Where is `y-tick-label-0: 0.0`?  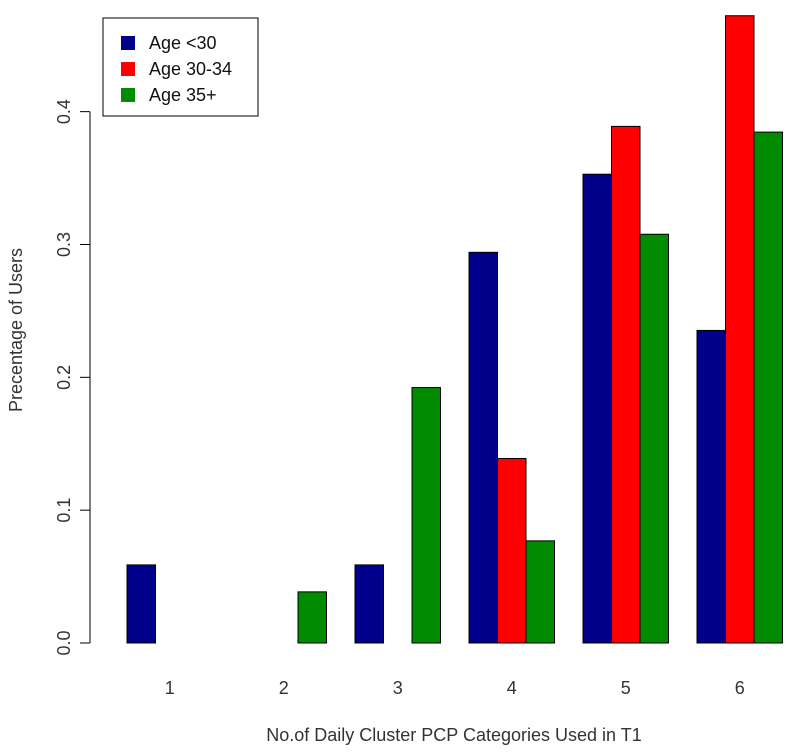 y-tick-label-0: 0.0 is located at coordinates (64, 642).